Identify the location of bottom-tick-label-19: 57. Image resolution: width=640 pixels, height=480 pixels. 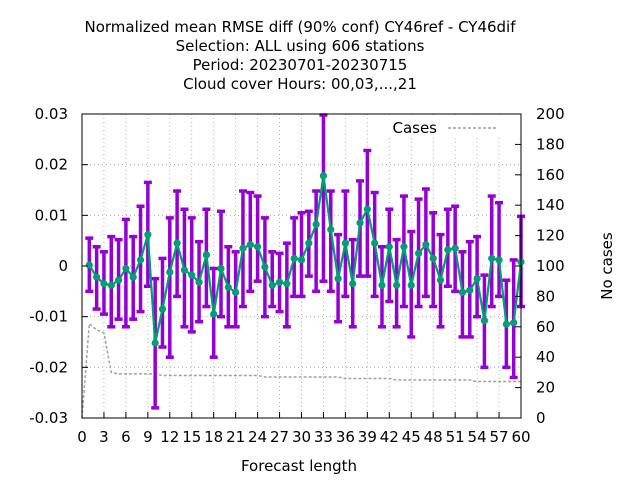
(499, 437).